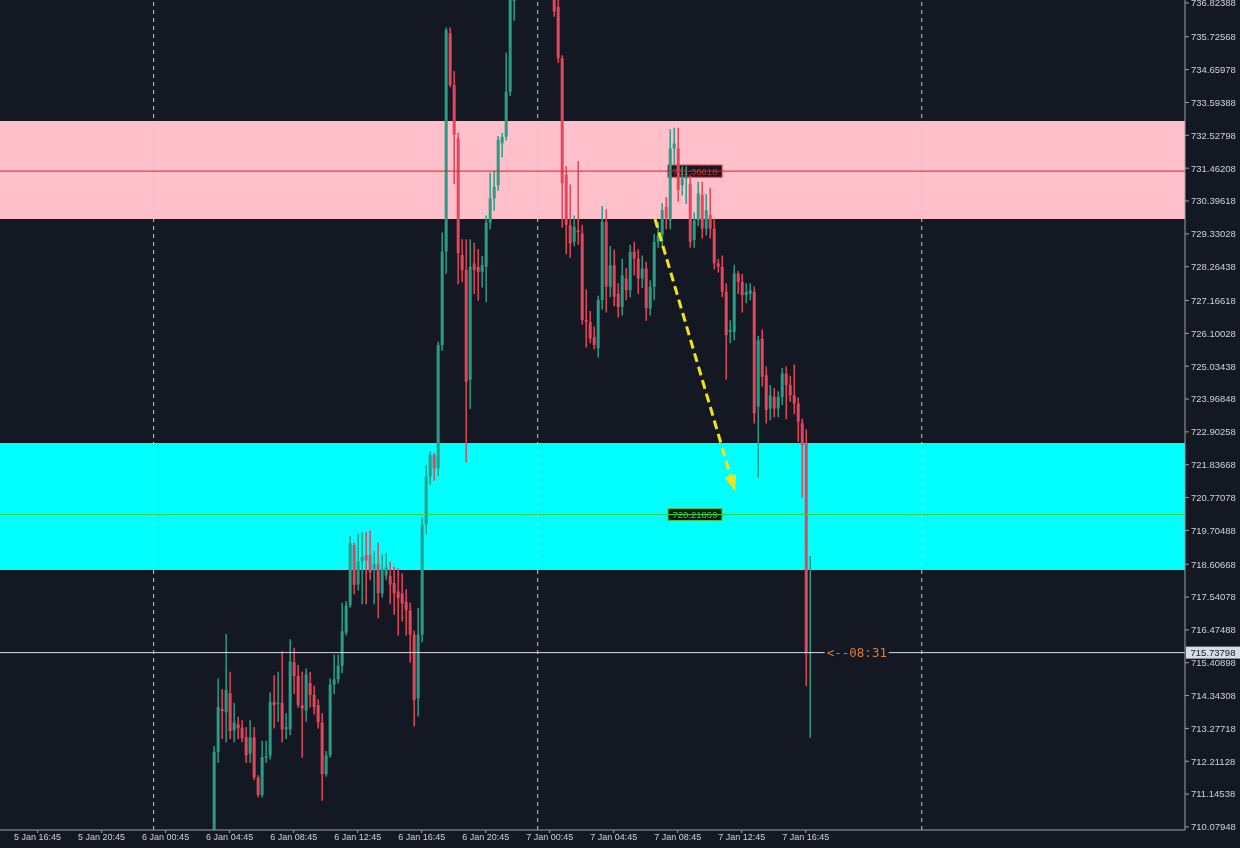  Describe the element at coordinates (1213, 234) in the screenshot. I see `y-tick-label: 729.33028` at that location.